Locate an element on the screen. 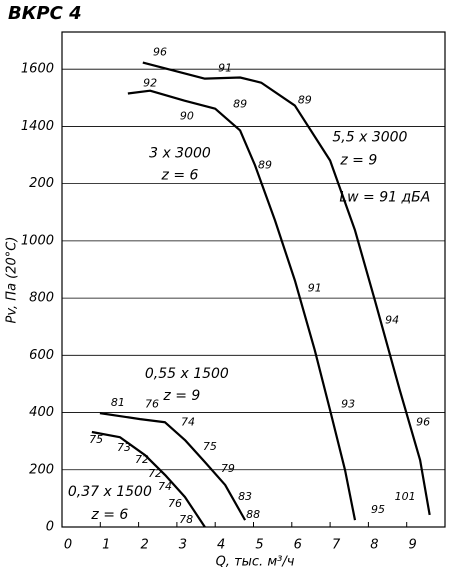  x-tick-label: 7 is located at coordinates (336, 545).